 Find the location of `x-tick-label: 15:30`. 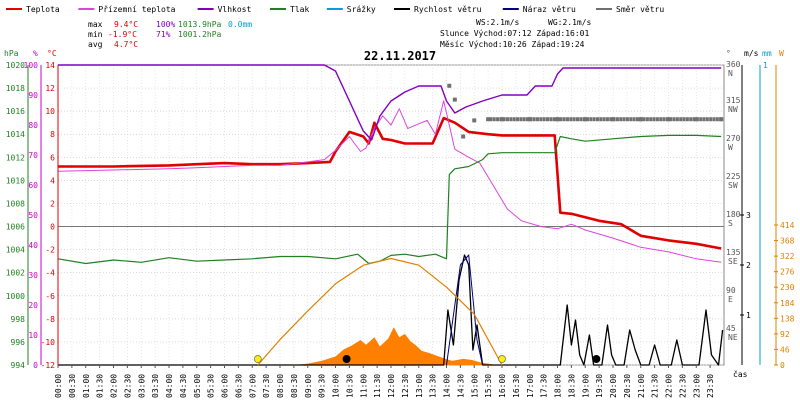

x-tick-label: 15:30 is located at coordinates (488, 386).